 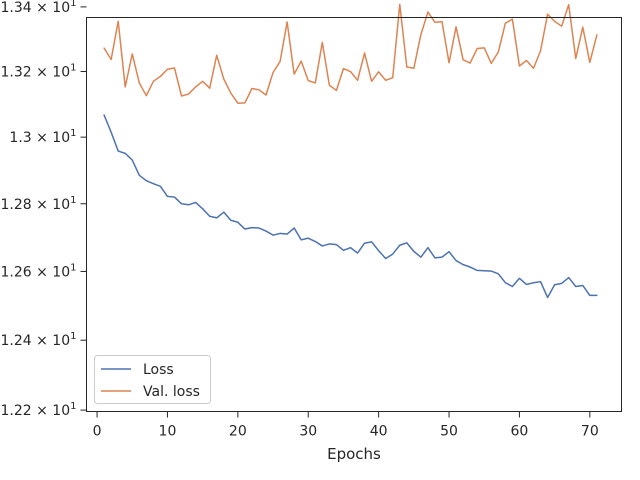 What do you see at coordinates (39, 72) in the screenshot?
I see `y-tick-label: 1.32 × 10¹` at bounding box center [39, 72].